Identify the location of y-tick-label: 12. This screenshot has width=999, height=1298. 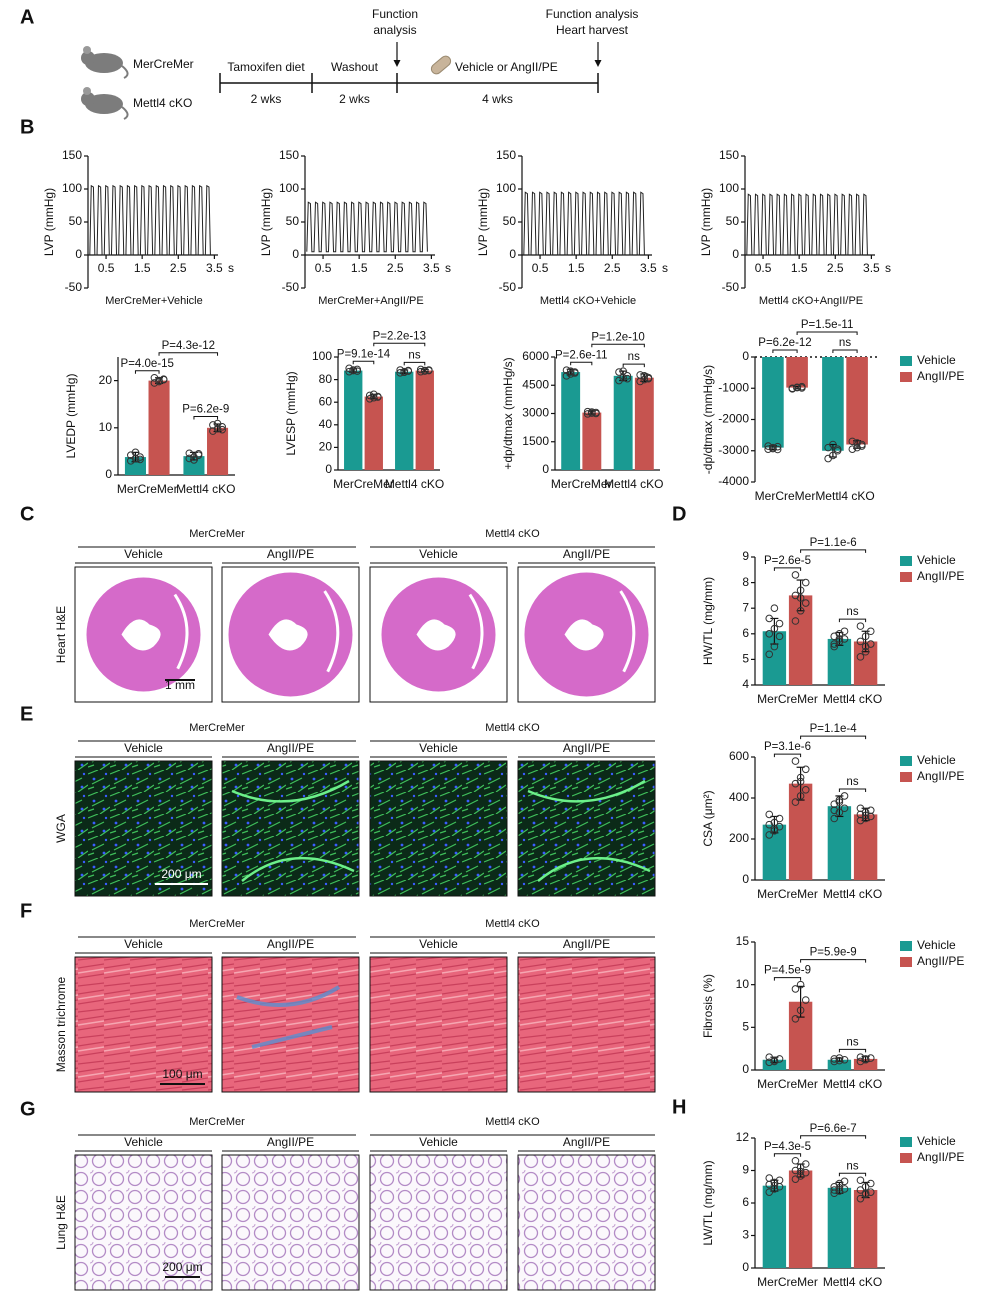
(743, 1137).